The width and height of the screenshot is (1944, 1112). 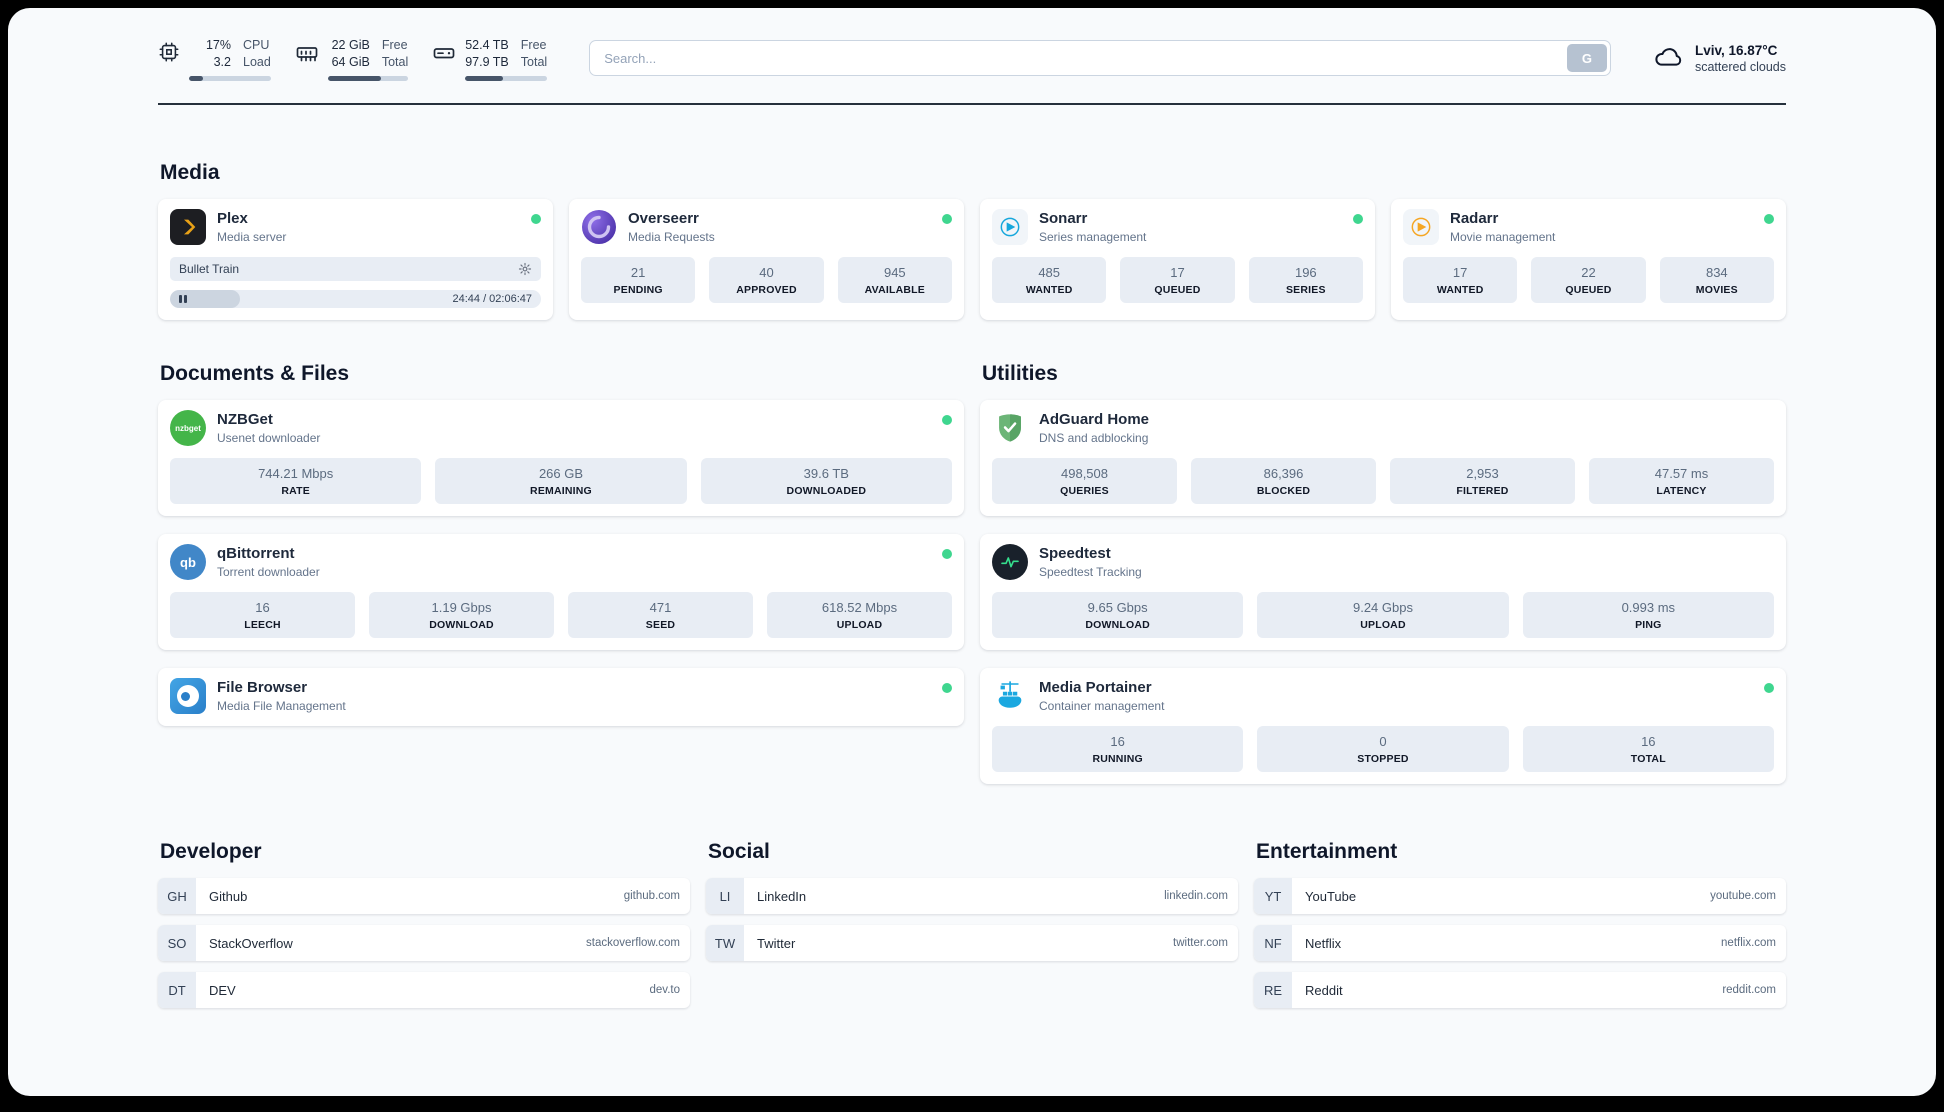 I want to click on bookmark-abbr: NF, so click(x=1273, y=943).